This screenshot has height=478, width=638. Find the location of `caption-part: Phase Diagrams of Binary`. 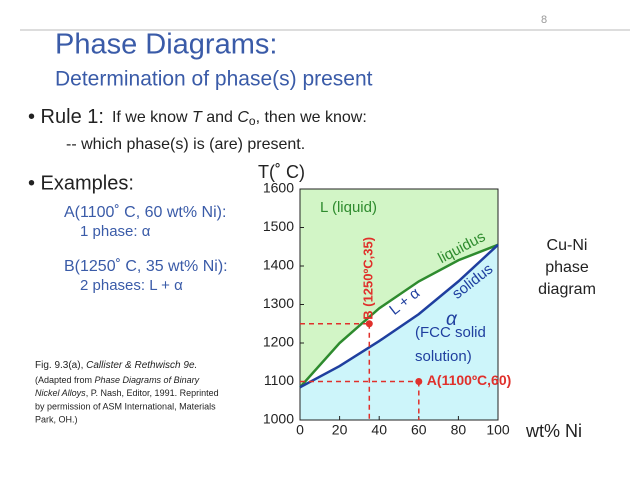

caption-part: Phase Diagrams of Binary is located at coordinates (147, 380).